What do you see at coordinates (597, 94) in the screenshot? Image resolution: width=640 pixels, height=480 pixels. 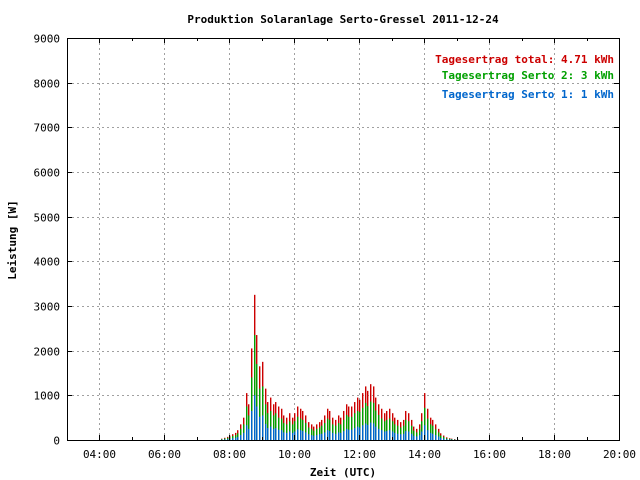 I see `legend-value-serto-1: 1 kWh` at bounding box center [597, 94].